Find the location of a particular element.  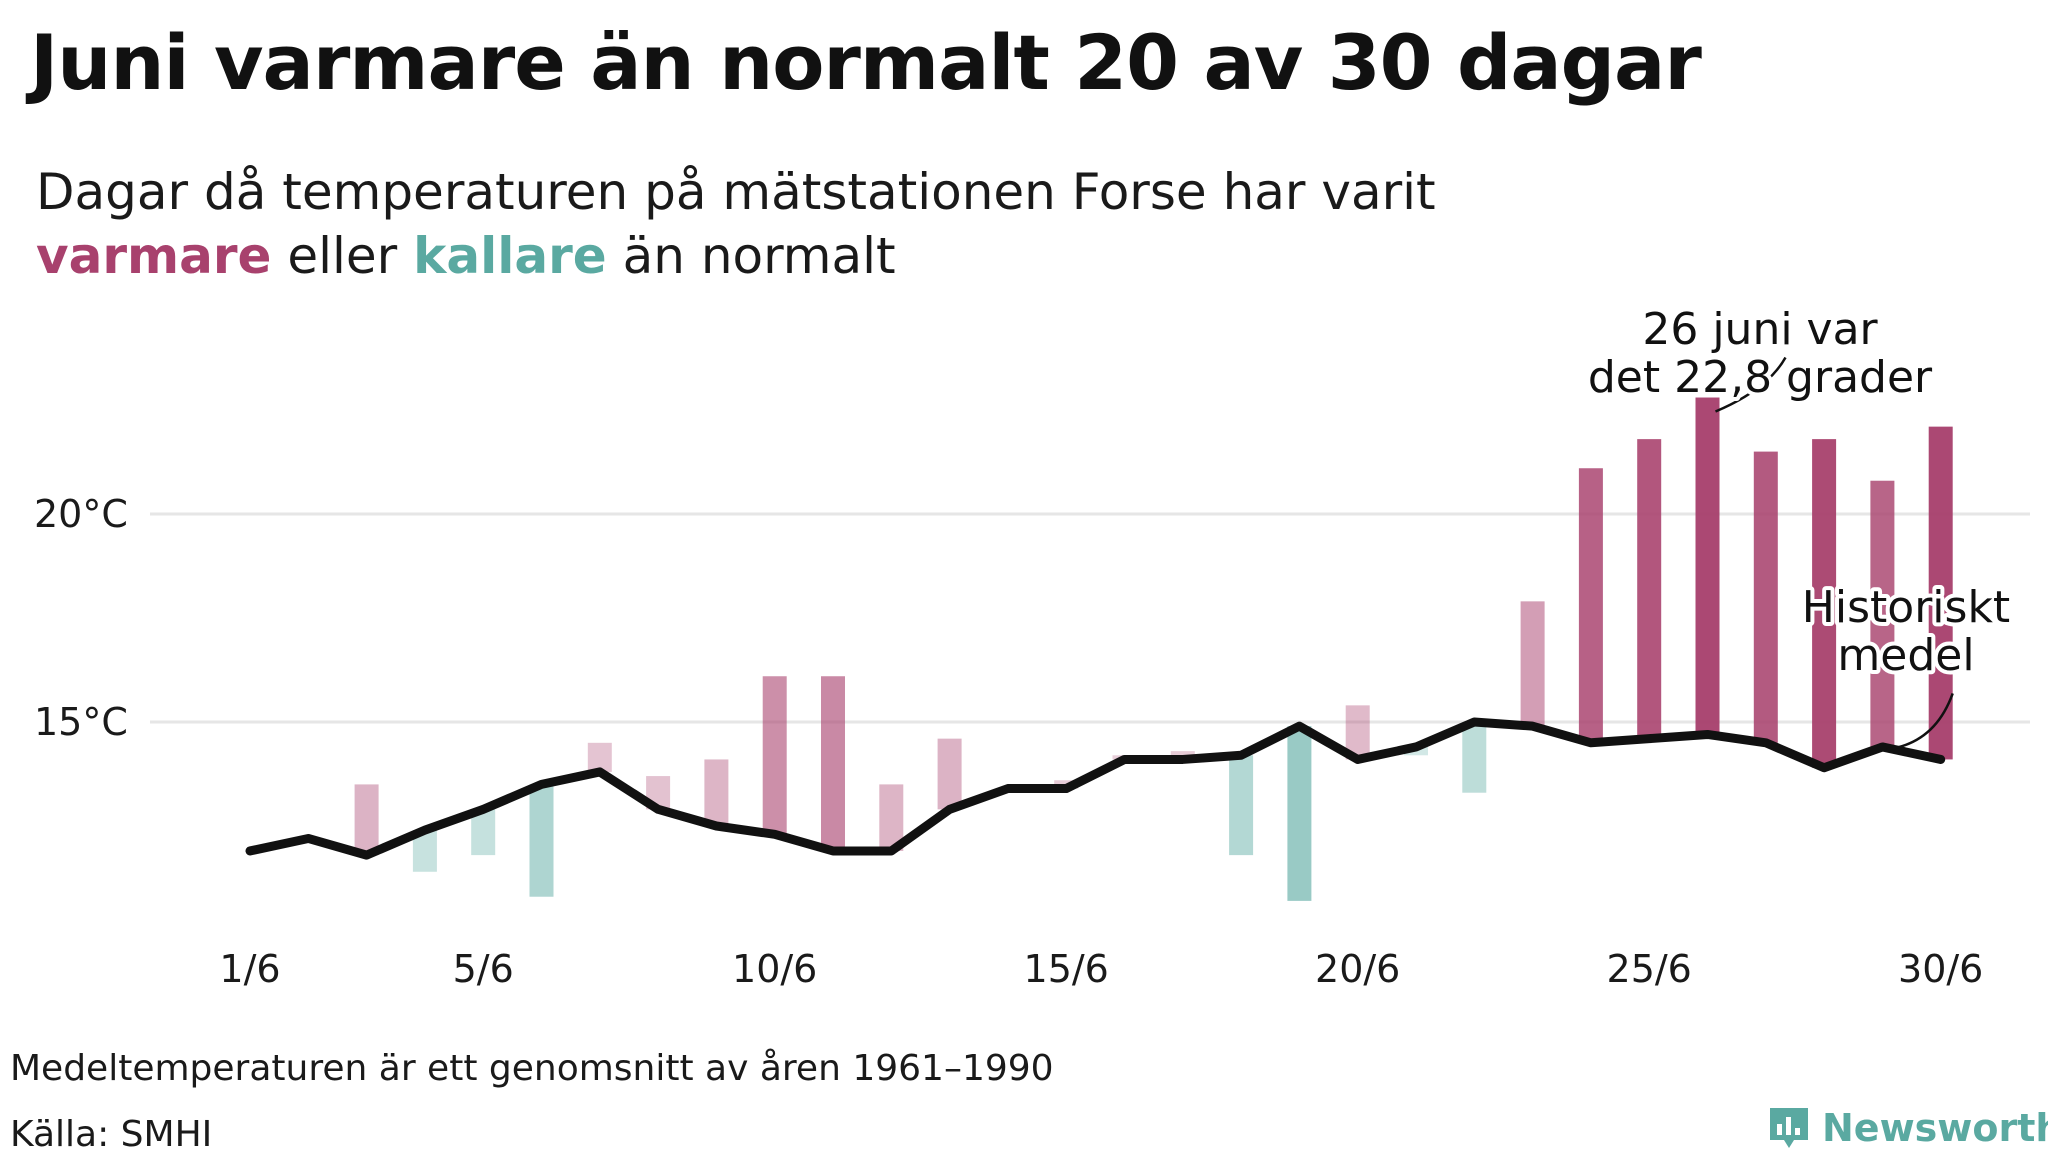

annotation-peak-line1: 26 juni var is located at coordinates (1760, 329).